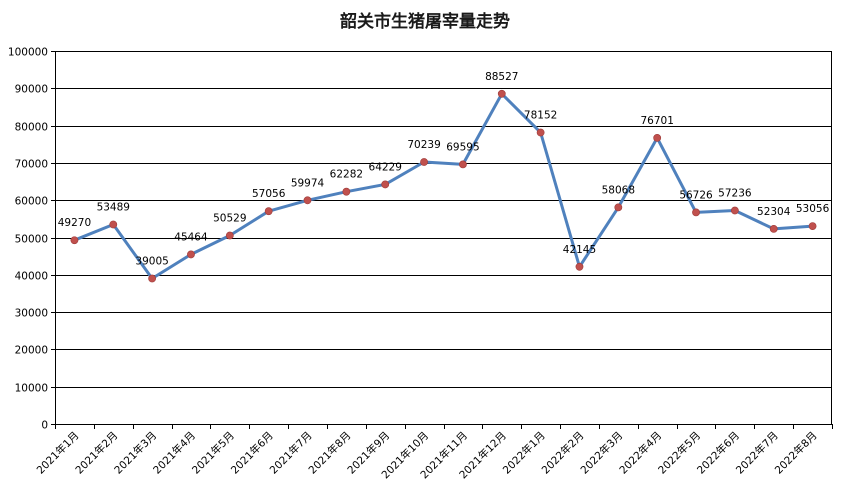 The height and width of the screenshot is (498, 850). Describe the element at coordinates (385, 167) in the screenshot. I see `data-label: 64229` at that location.